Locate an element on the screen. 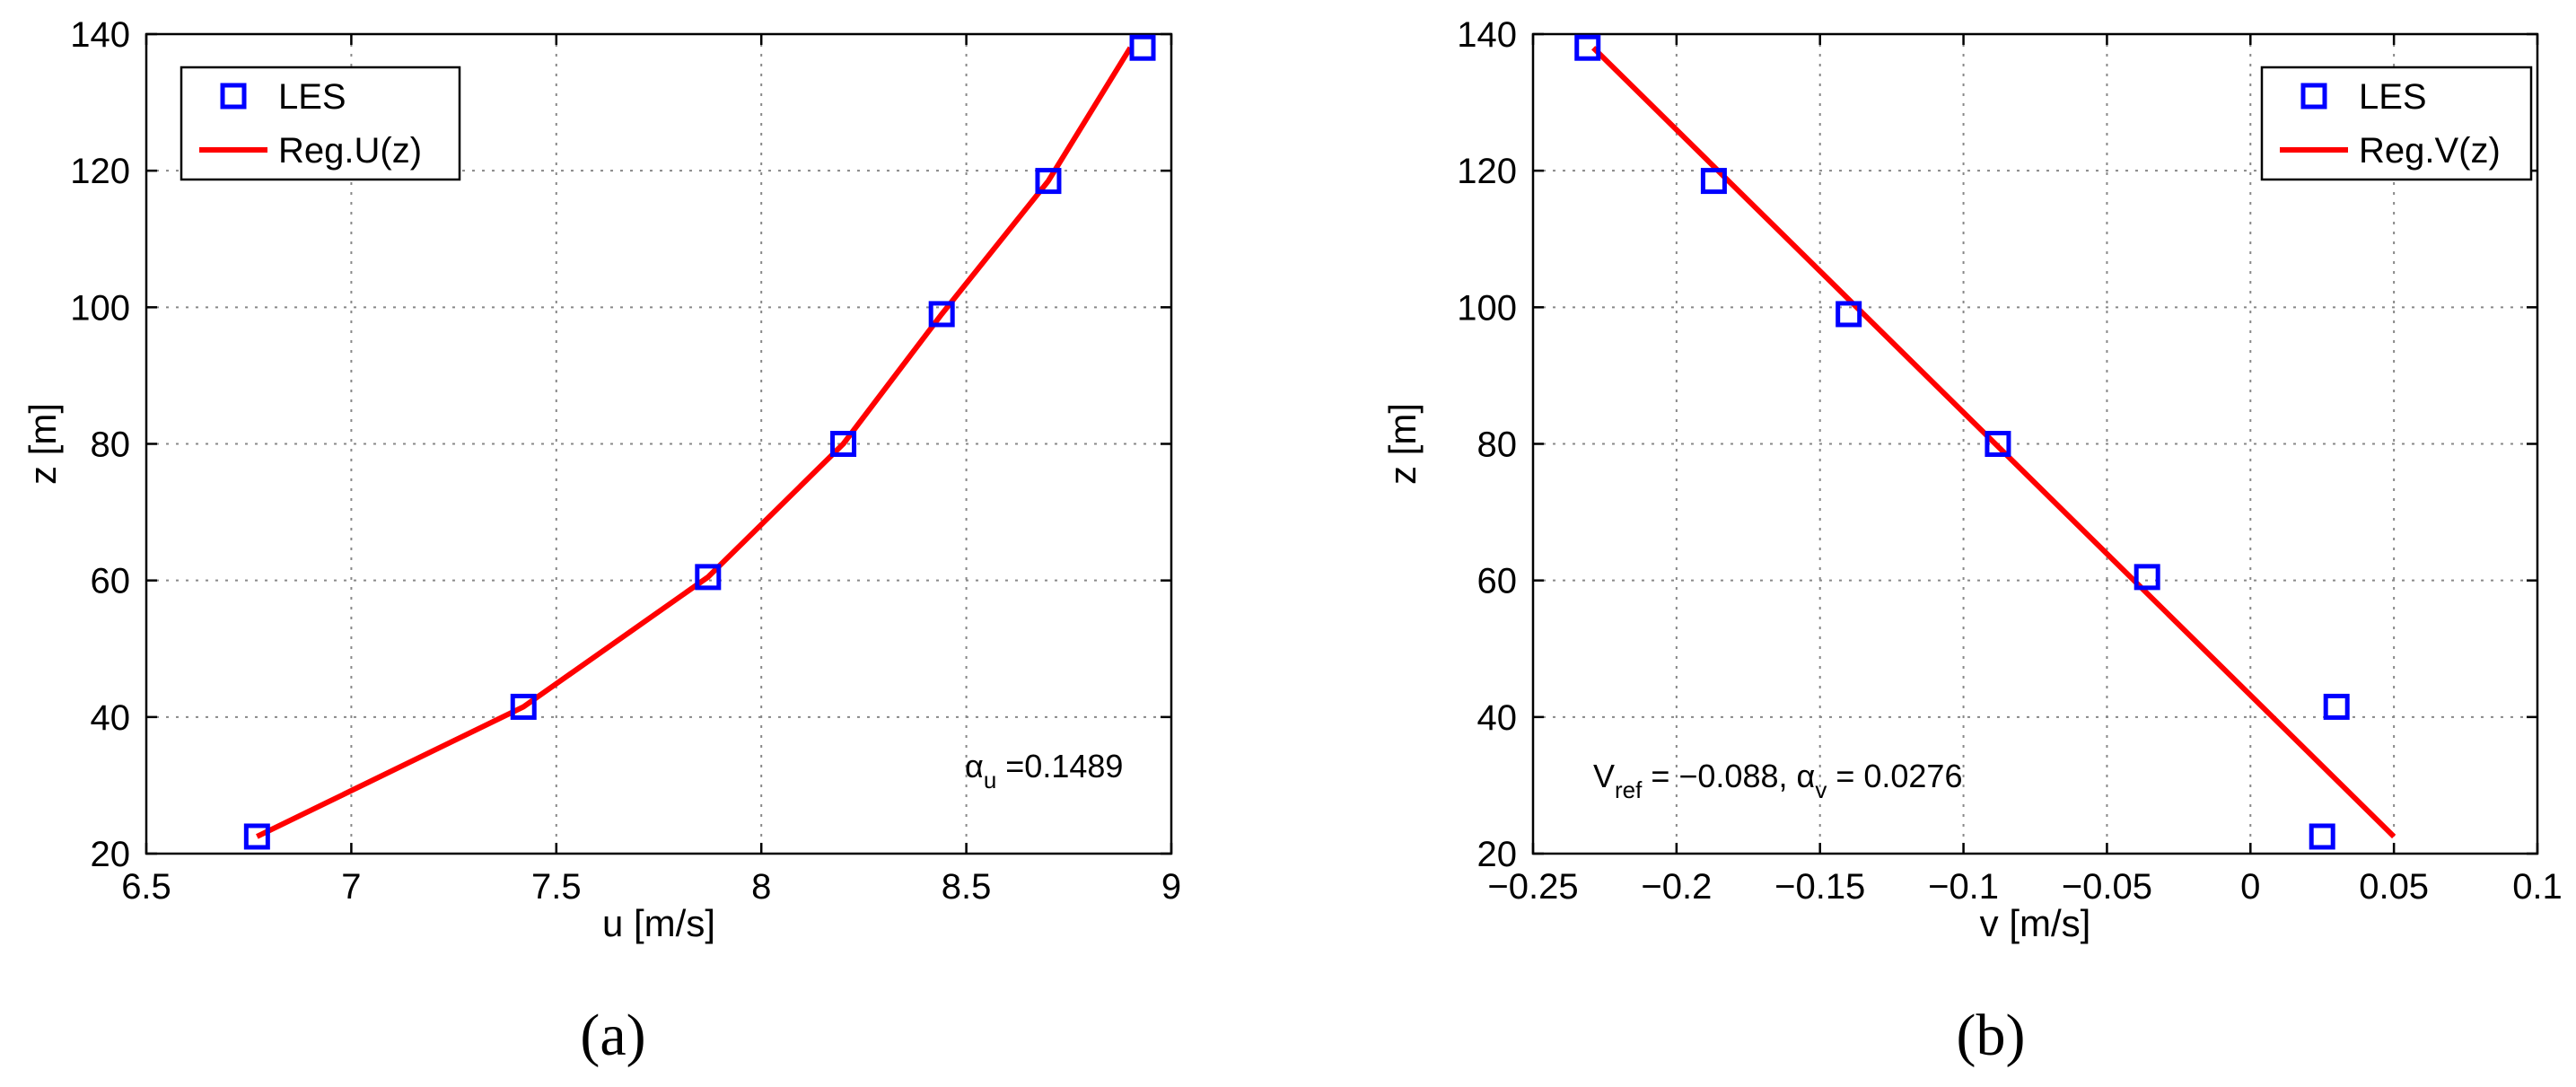  x-tick-label: 0.05 is located at coordinates (2394, 887).